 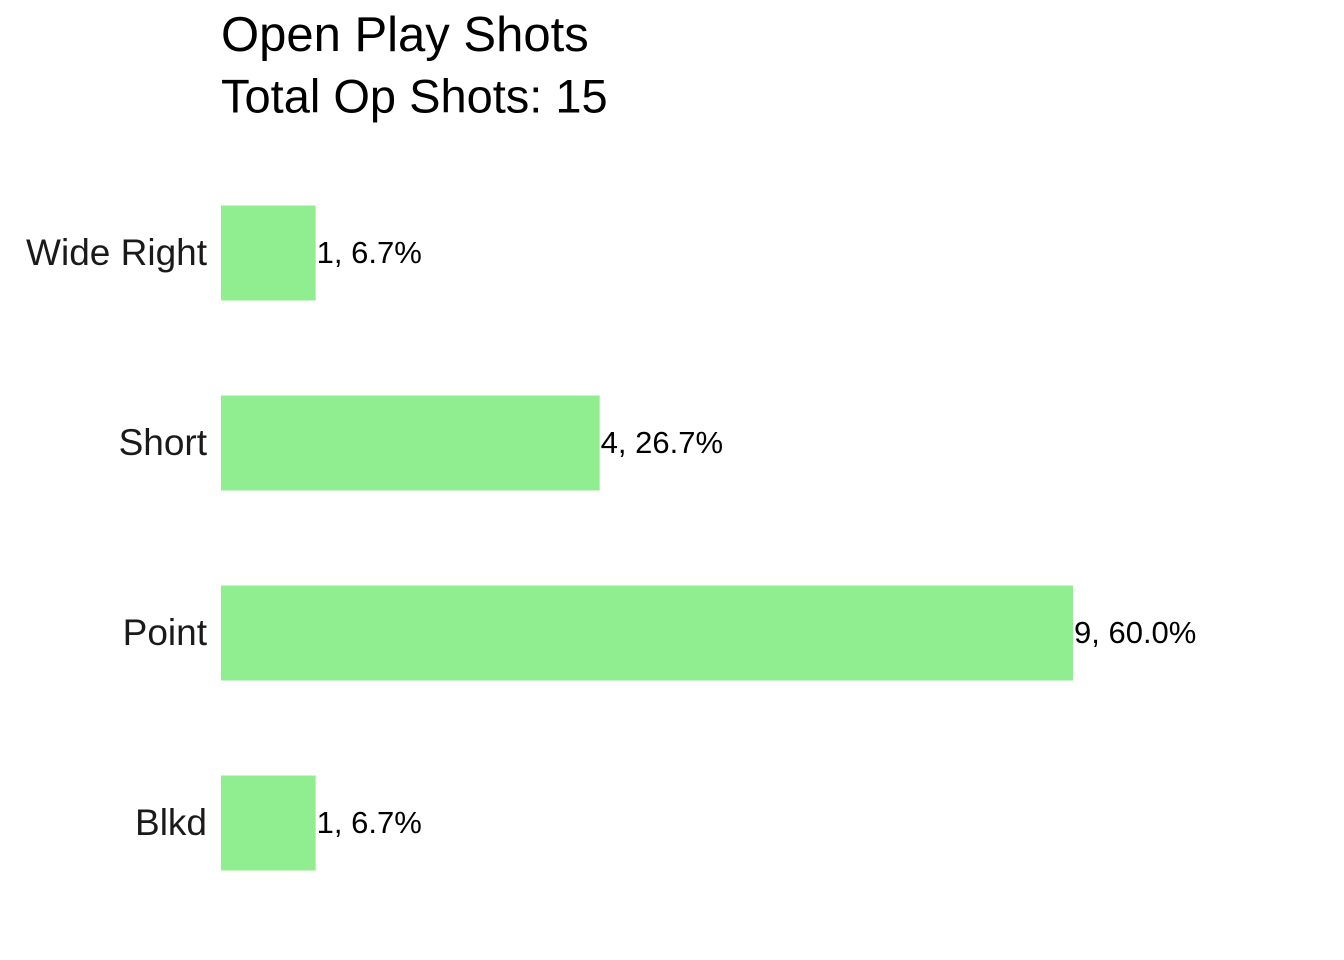 What do you see at coordinates (163, 442) in the screenshot?
I see `y-tick-label: Short` at bounding box center [163, 442].